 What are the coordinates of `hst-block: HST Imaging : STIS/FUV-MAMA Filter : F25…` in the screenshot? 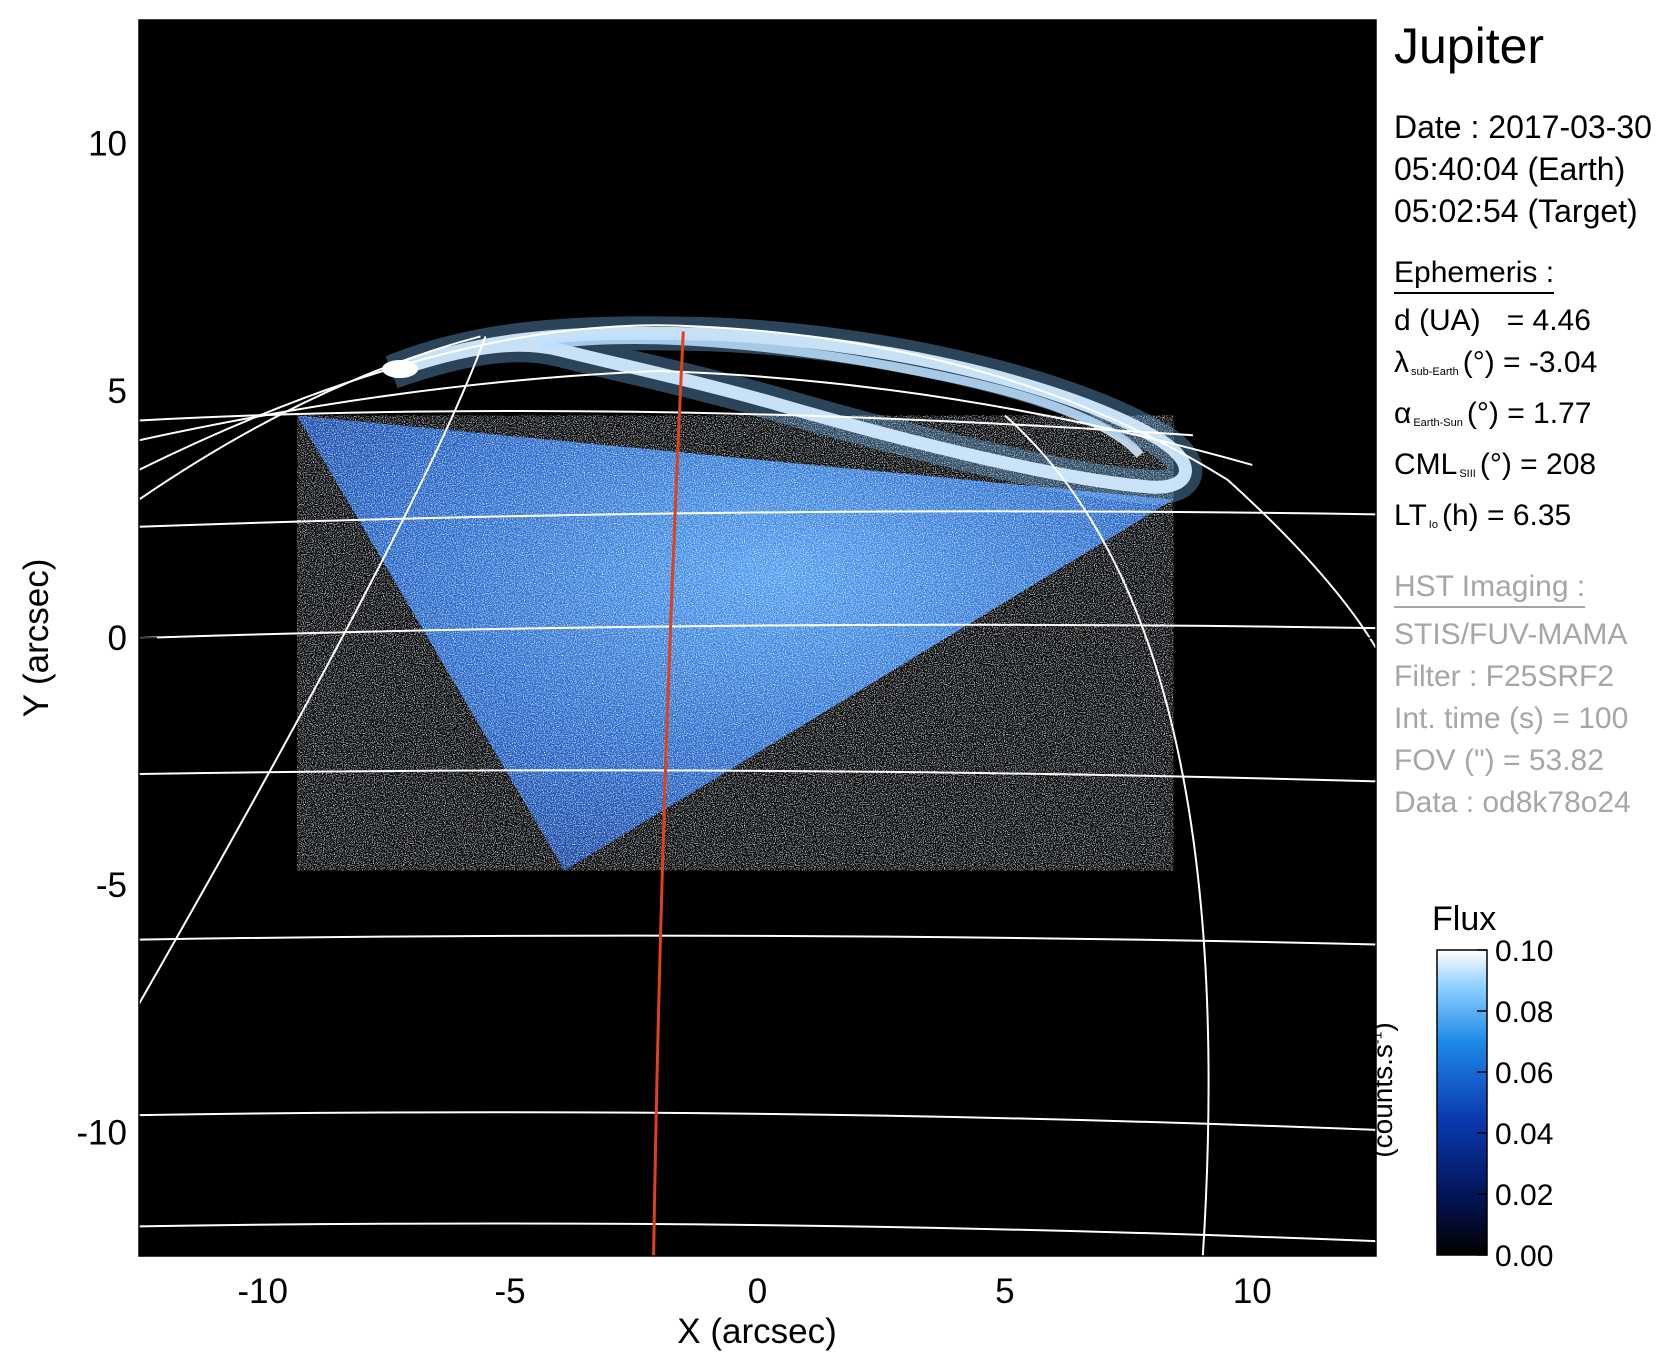 It's located at (1535, 695).